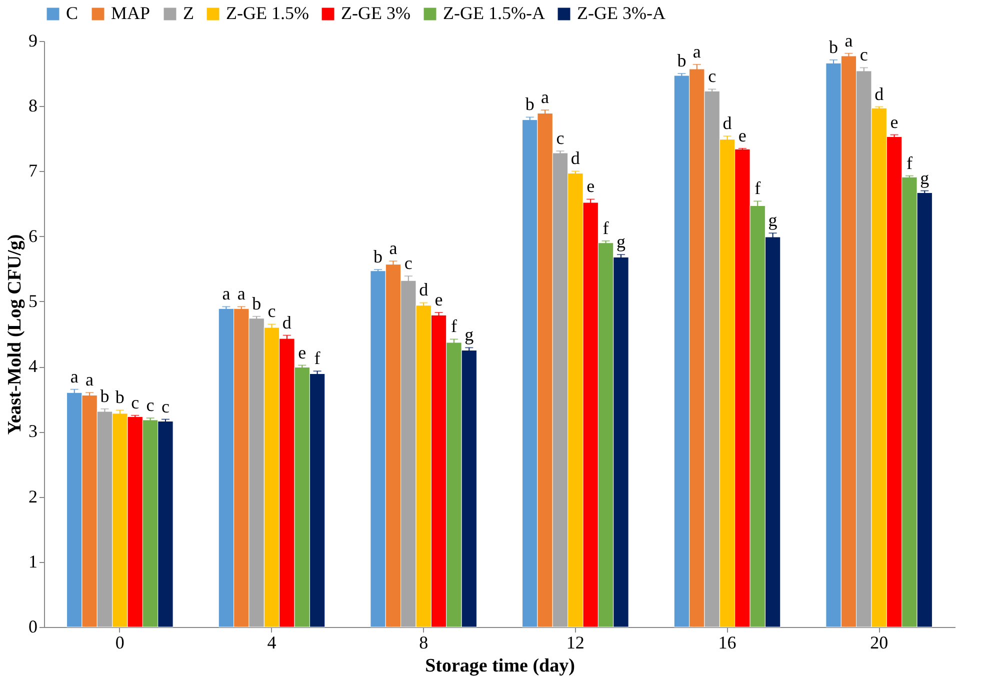 The image size is (981, 692). What do you see at coordinates (33, 40) in the screenshot?
I see `y-tick-label: 9` at bounding box center [33, 40].